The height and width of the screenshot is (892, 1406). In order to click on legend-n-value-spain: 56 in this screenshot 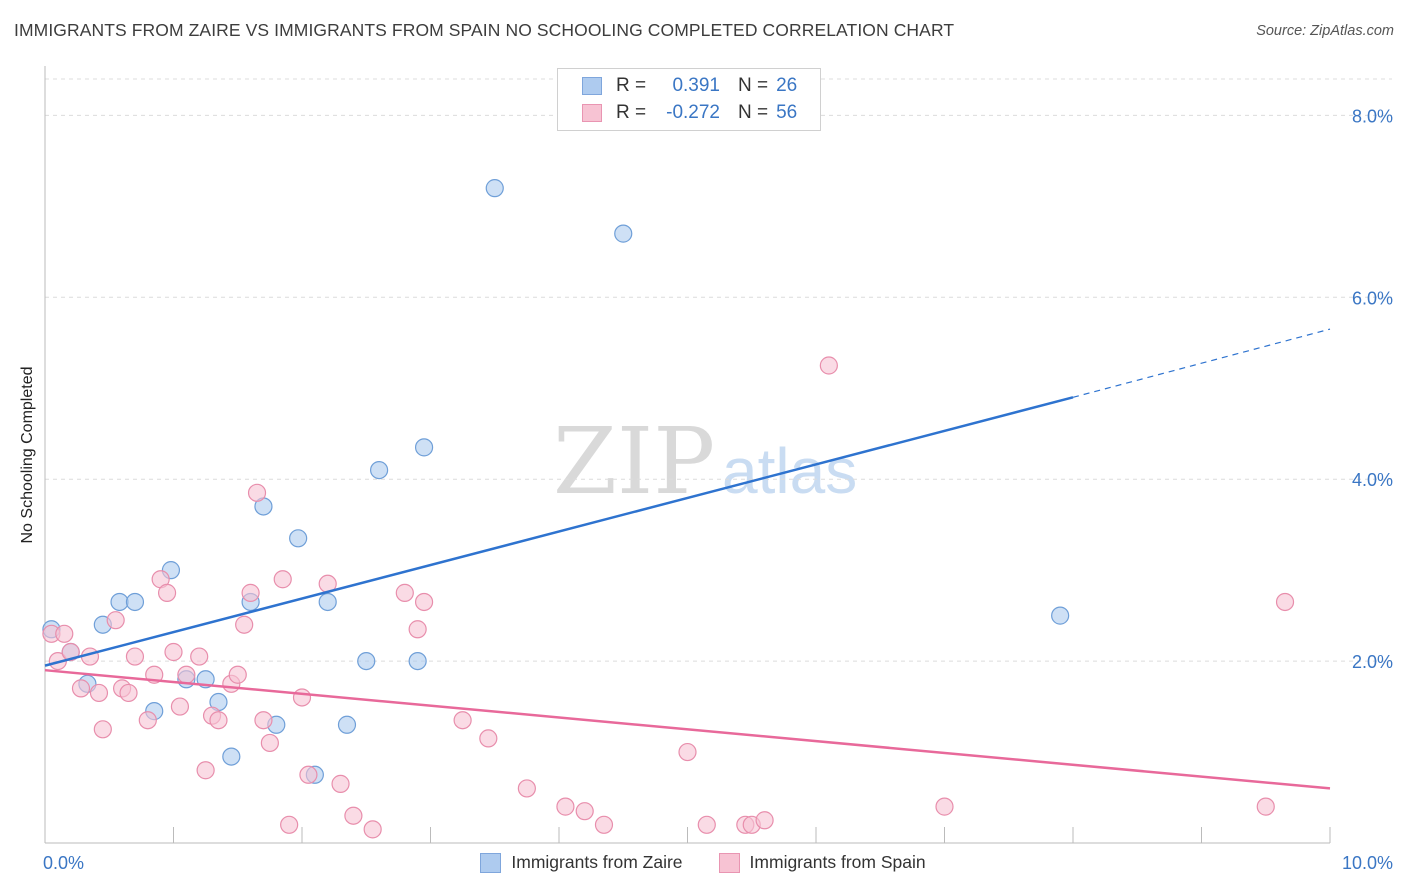, I will do `click(787, 112)`.